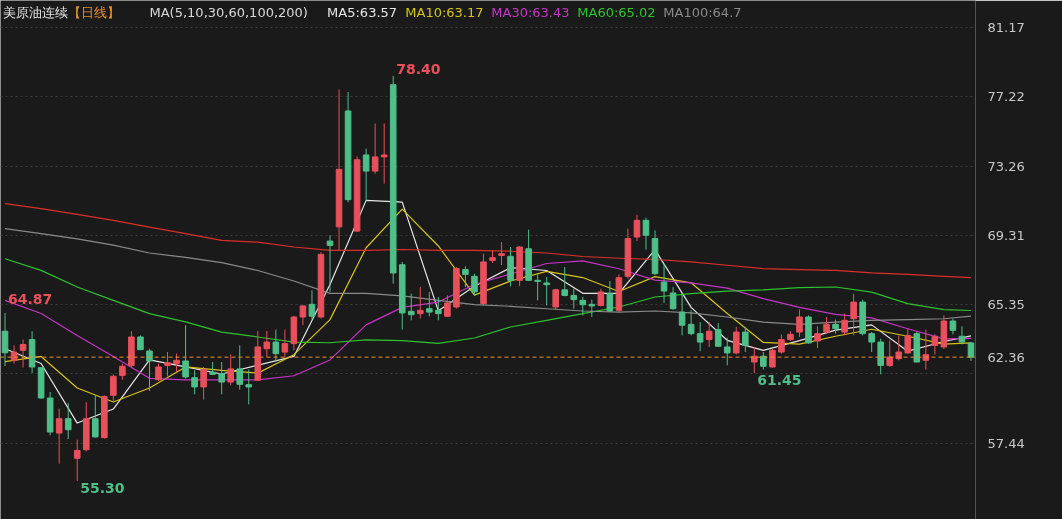  What do you see at coordinates (362, 12) in the screenshot?
I see `text: MA5:63.57` at bounding box center [362, 12].